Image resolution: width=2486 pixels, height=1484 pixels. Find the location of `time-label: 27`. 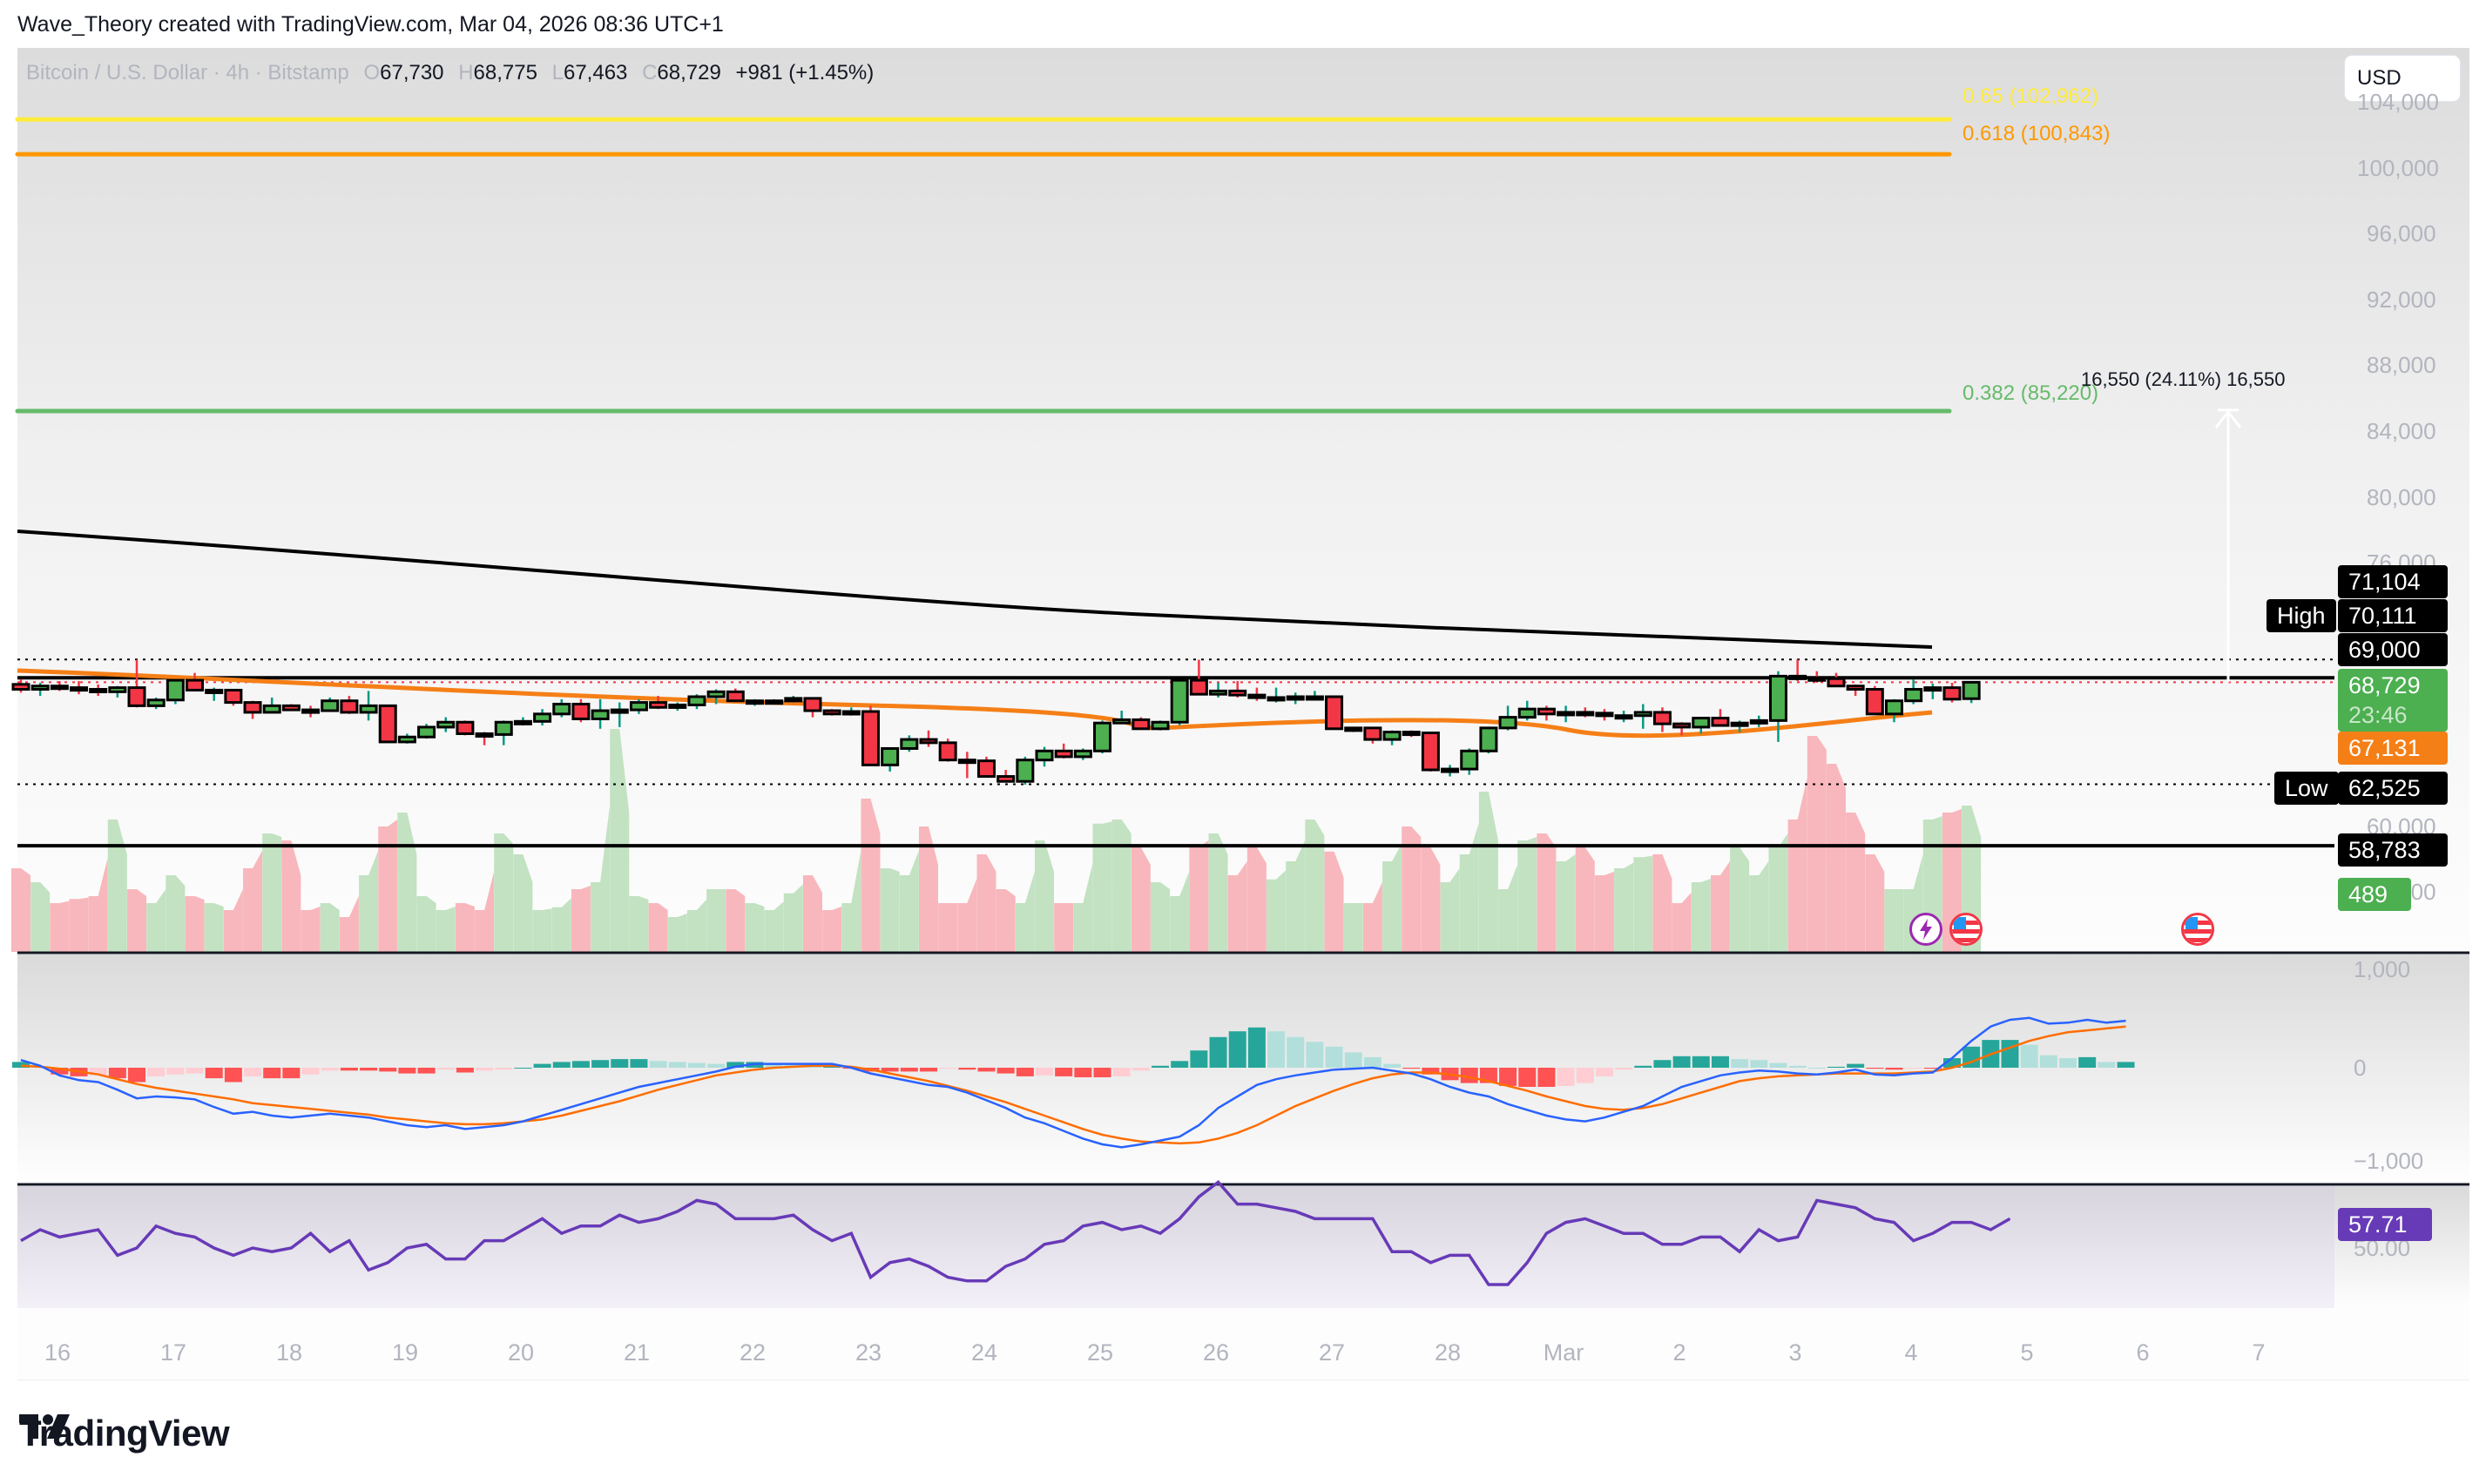

time-label: 27 is located at coordinates (1332, 1353).